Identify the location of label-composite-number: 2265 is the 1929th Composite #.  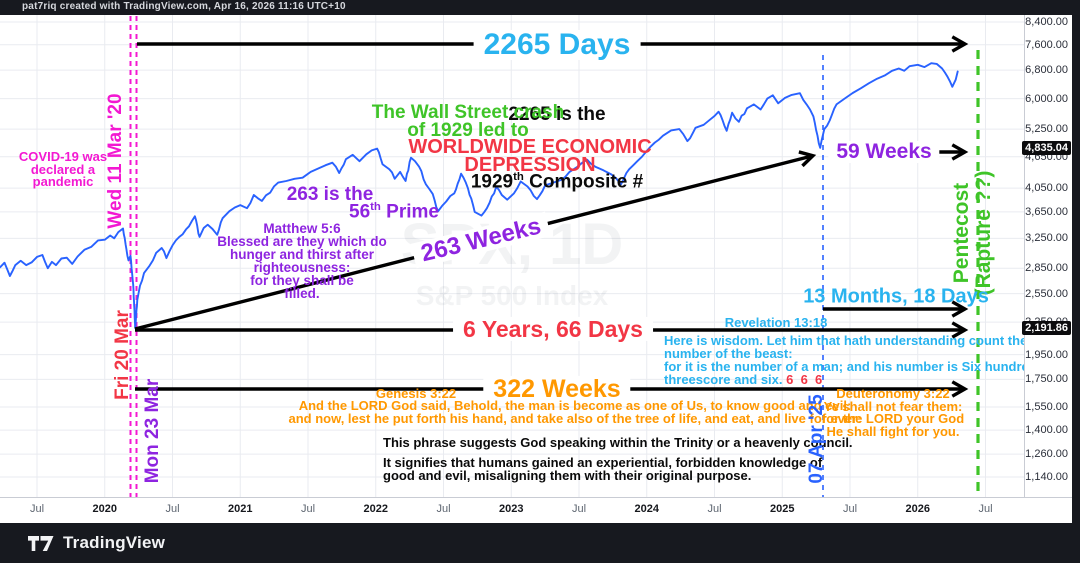
(557, 148).